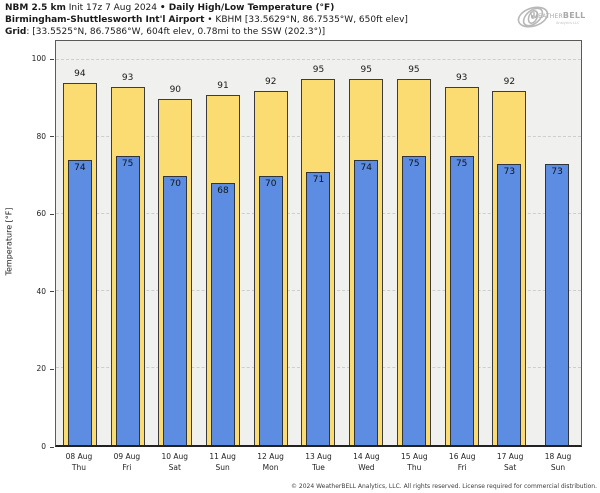 Image resolution: width=600 pixels, height=493 pixels. I want to click on x-tick-label-13-Aug: 13 Aug Tue, so click(319, 462).